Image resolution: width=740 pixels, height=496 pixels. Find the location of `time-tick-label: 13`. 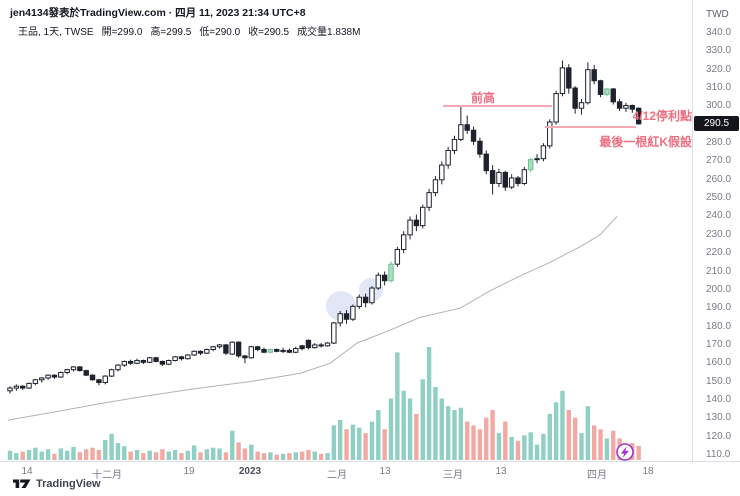

time-tick-label: 13 is located at coordinates (385, 471).